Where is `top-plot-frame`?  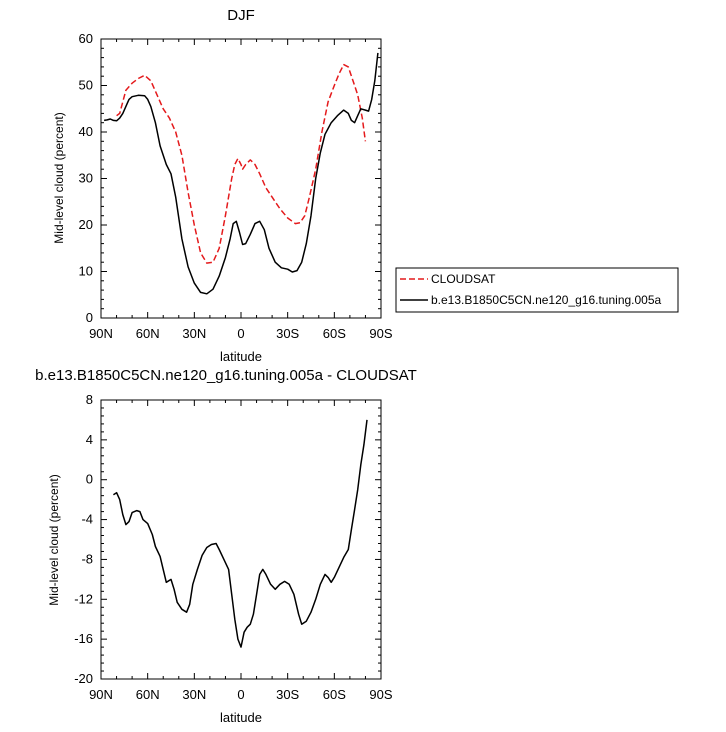
top-plot-frame is located at coordinates (241, 178).